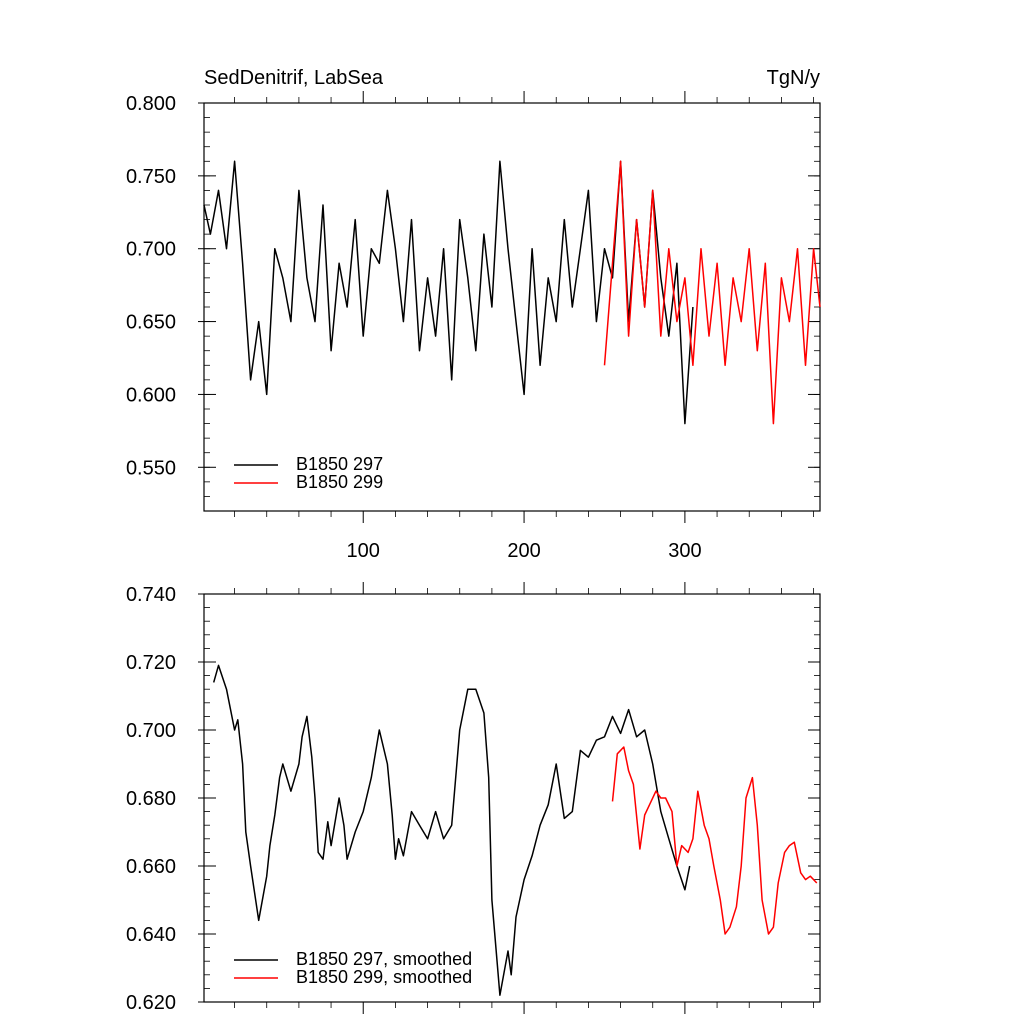  I want to click on y-tick-label: 0.650, so click(151, 323).